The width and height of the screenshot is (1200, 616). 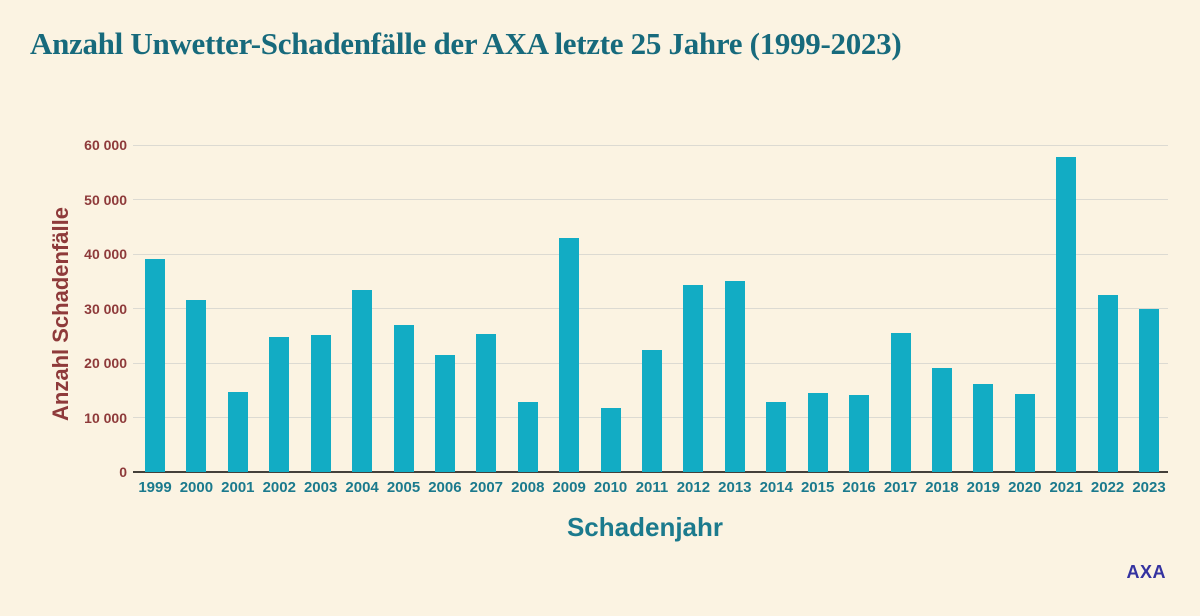 What do you see at coordinates (652, 410) in the screenshot?
I see `bar-2011` at bounding box center [652, 410].